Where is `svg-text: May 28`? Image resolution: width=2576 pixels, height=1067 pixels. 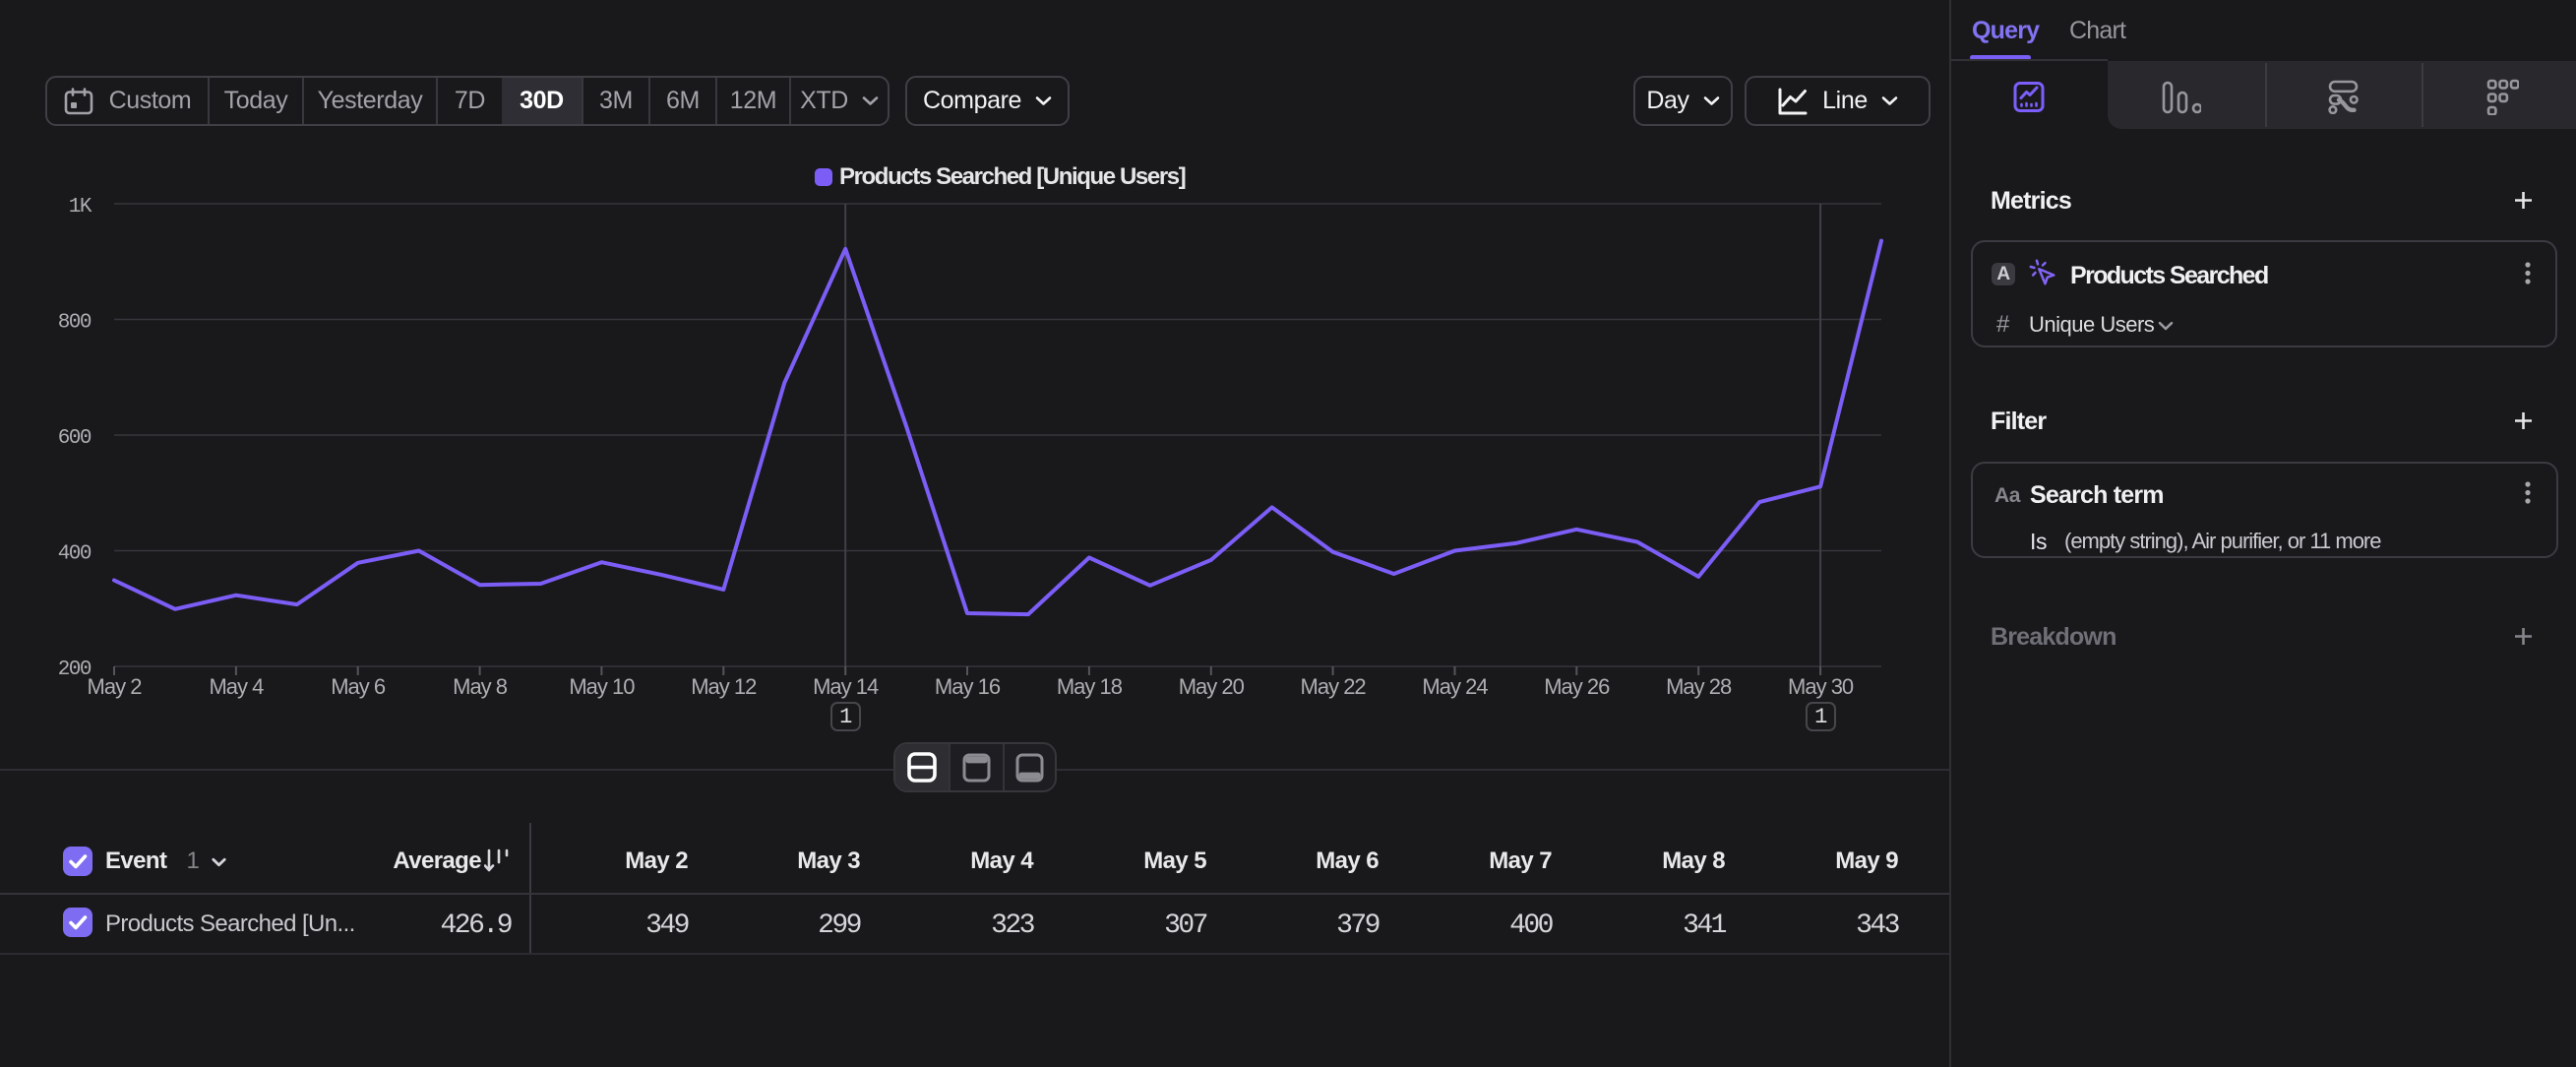 svg-text: May 28 is located at coordinates (1699, 687).